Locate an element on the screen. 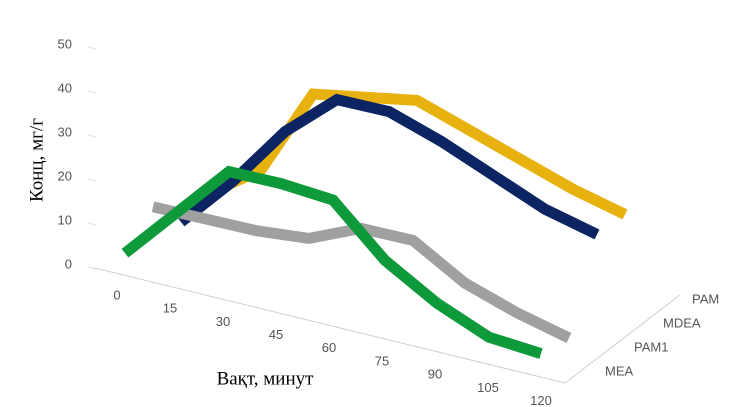  y-tick-label: 50 is located at coordinates (65, 43).